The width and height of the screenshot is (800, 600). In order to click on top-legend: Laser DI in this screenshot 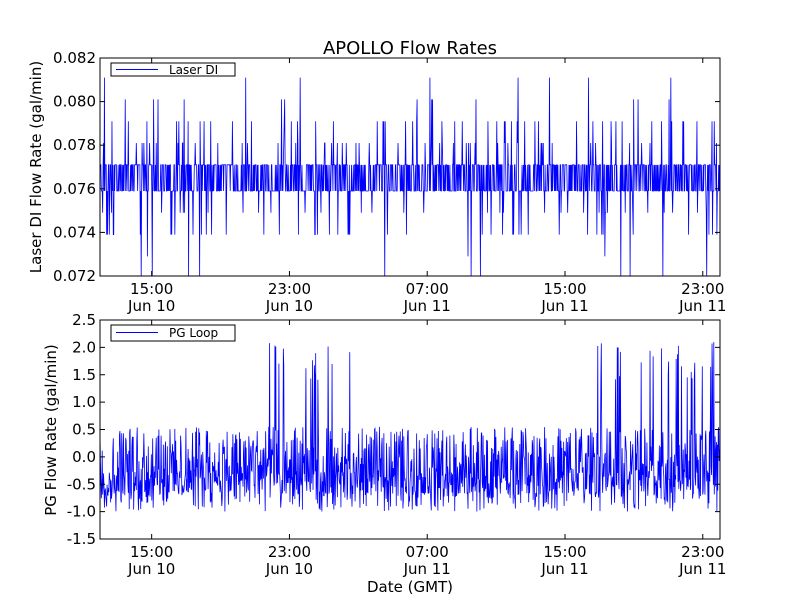, I will do `click(173, 69)`.